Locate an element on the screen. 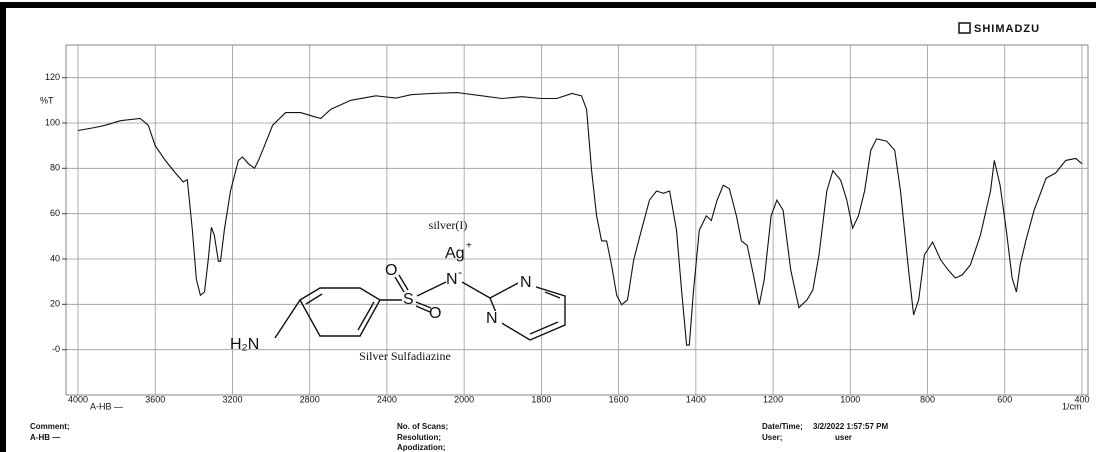  ion-charge: + is located at coordinates (469, 246).